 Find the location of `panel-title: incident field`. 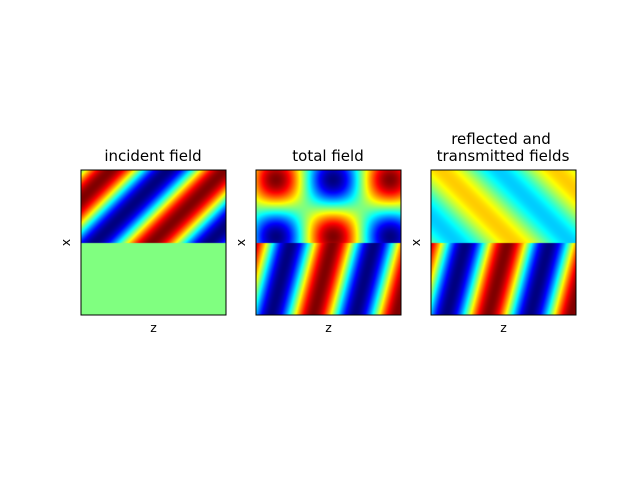

panel-title: incident field is located at coordinates (152, 156).